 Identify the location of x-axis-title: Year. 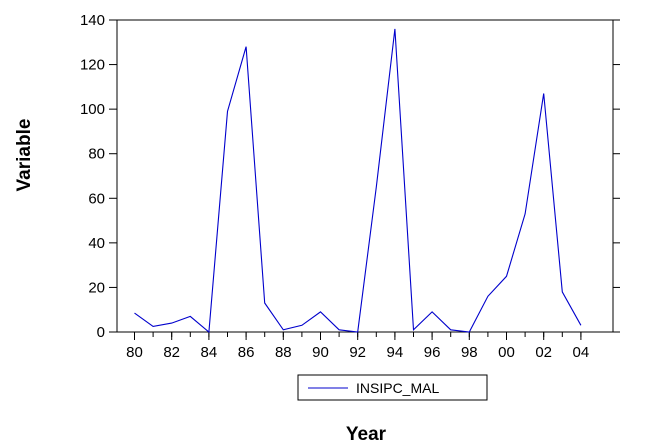
(366, 434).